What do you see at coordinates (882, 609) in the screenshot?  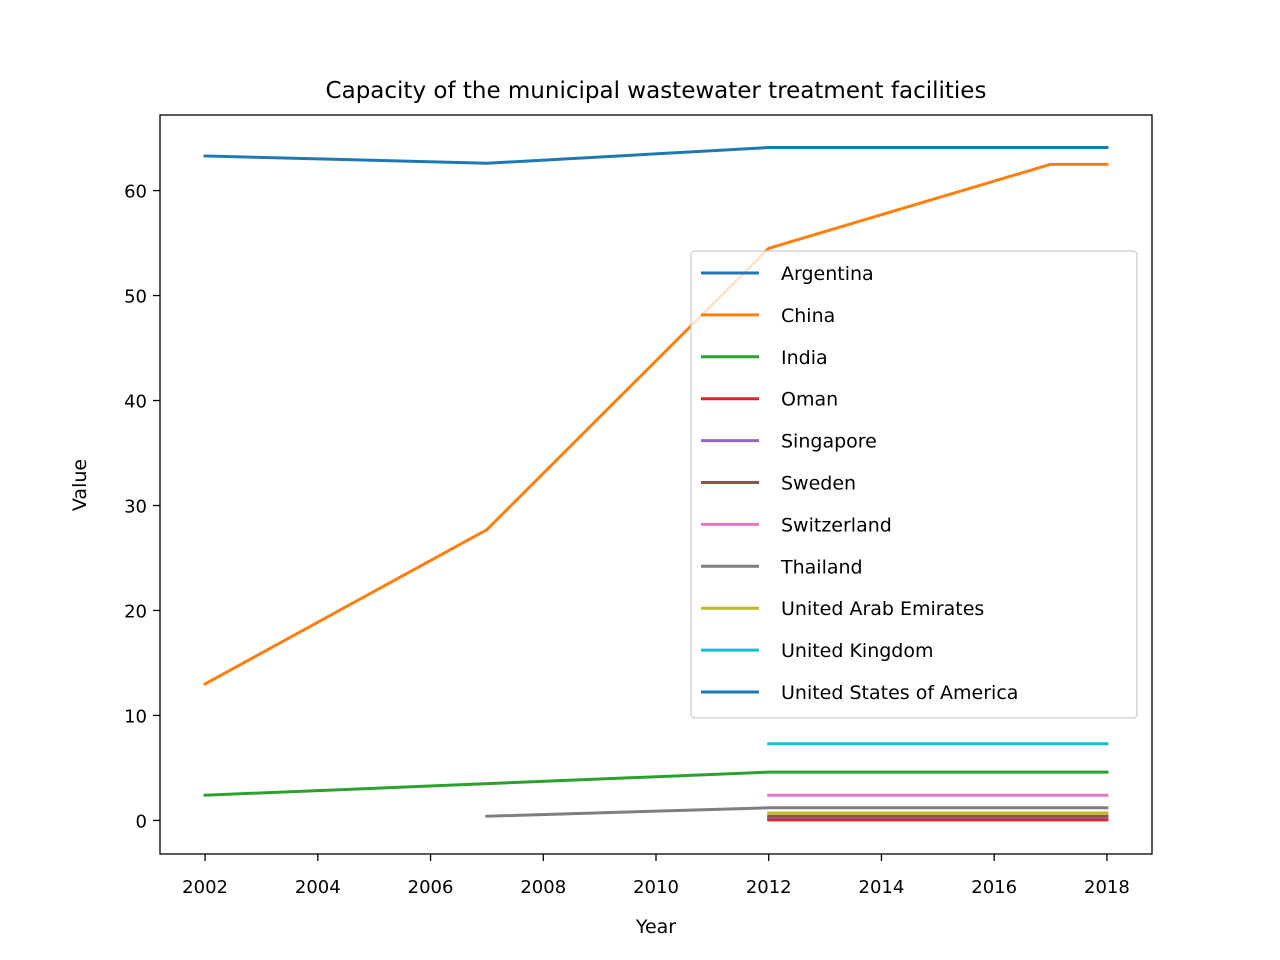 I see `legend-label-8: United Arab Emirates` at bounding box center [882, 609].